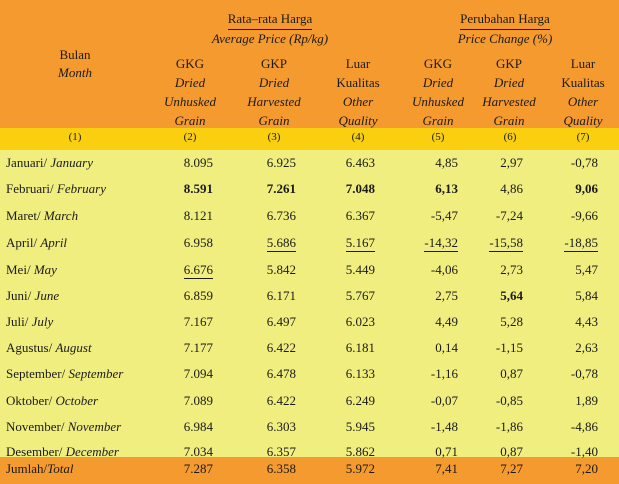  What do you see at coordinates (581, 243) in the screenshot?
I see `value-cell: -18,85` at bounding box center [581, 243].